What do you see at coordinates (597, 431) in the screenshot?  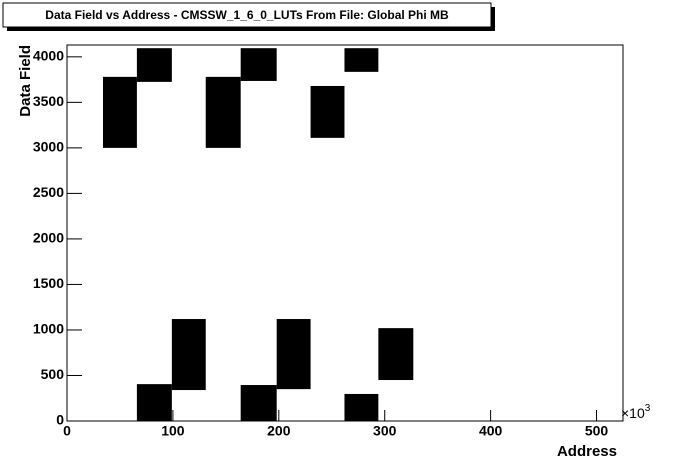 I see `x-tick-label: 500` at bounding box center [597, 431].